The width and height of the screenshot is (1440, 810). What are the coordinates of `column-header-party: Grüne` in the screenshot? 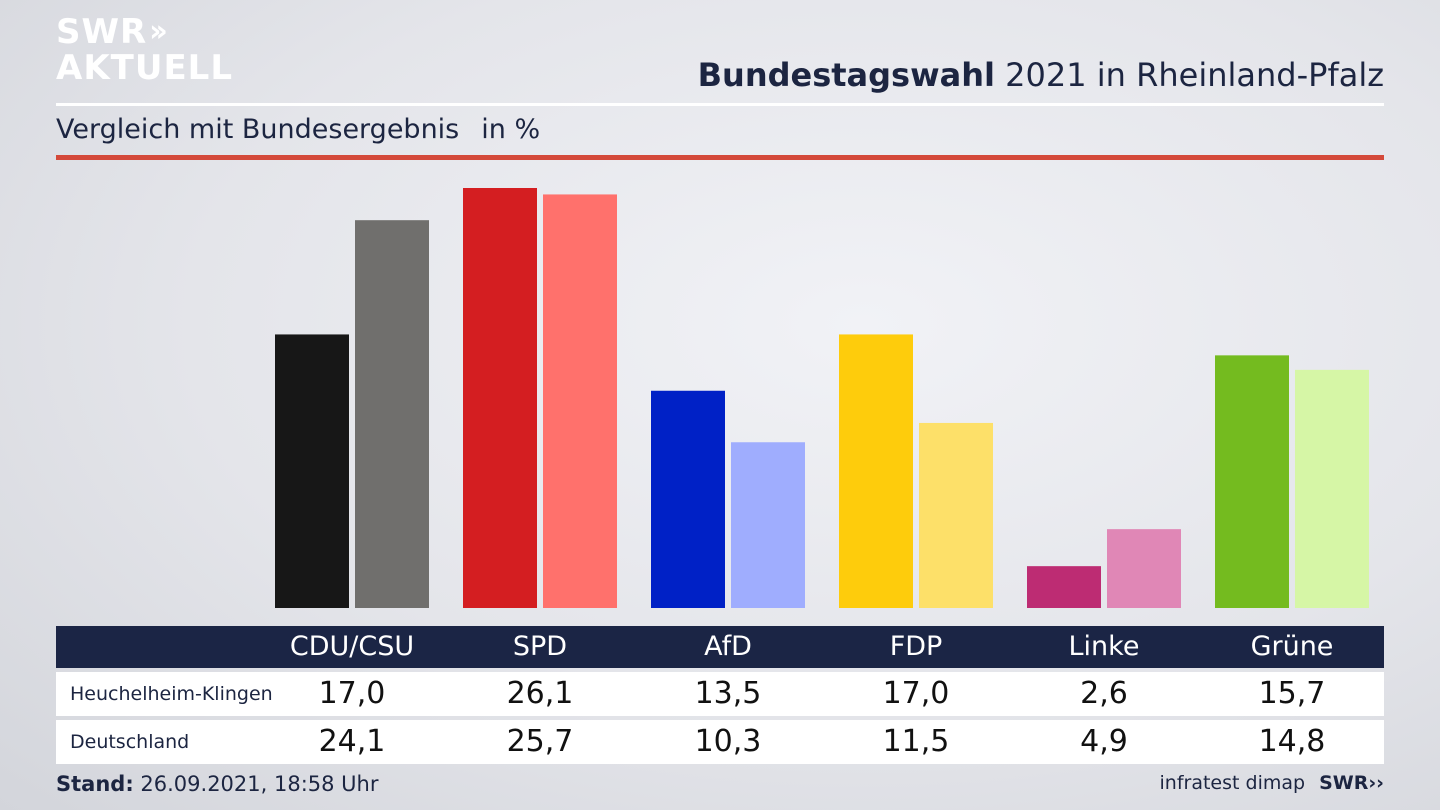 It's located at (1292, 646).